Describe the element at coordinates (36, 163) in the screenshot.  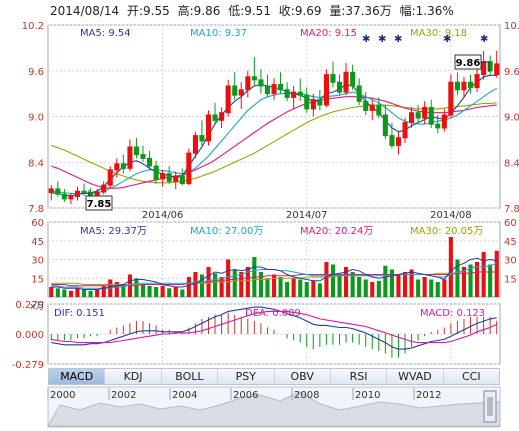
I see `price-tick-label-left: 8.4` at that location.